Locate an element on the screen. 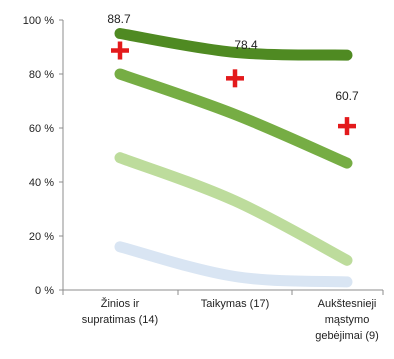 This screenshot has height=359, width=394. x-tick-label: Taikymas (17) is located at coordinates (235, 304).